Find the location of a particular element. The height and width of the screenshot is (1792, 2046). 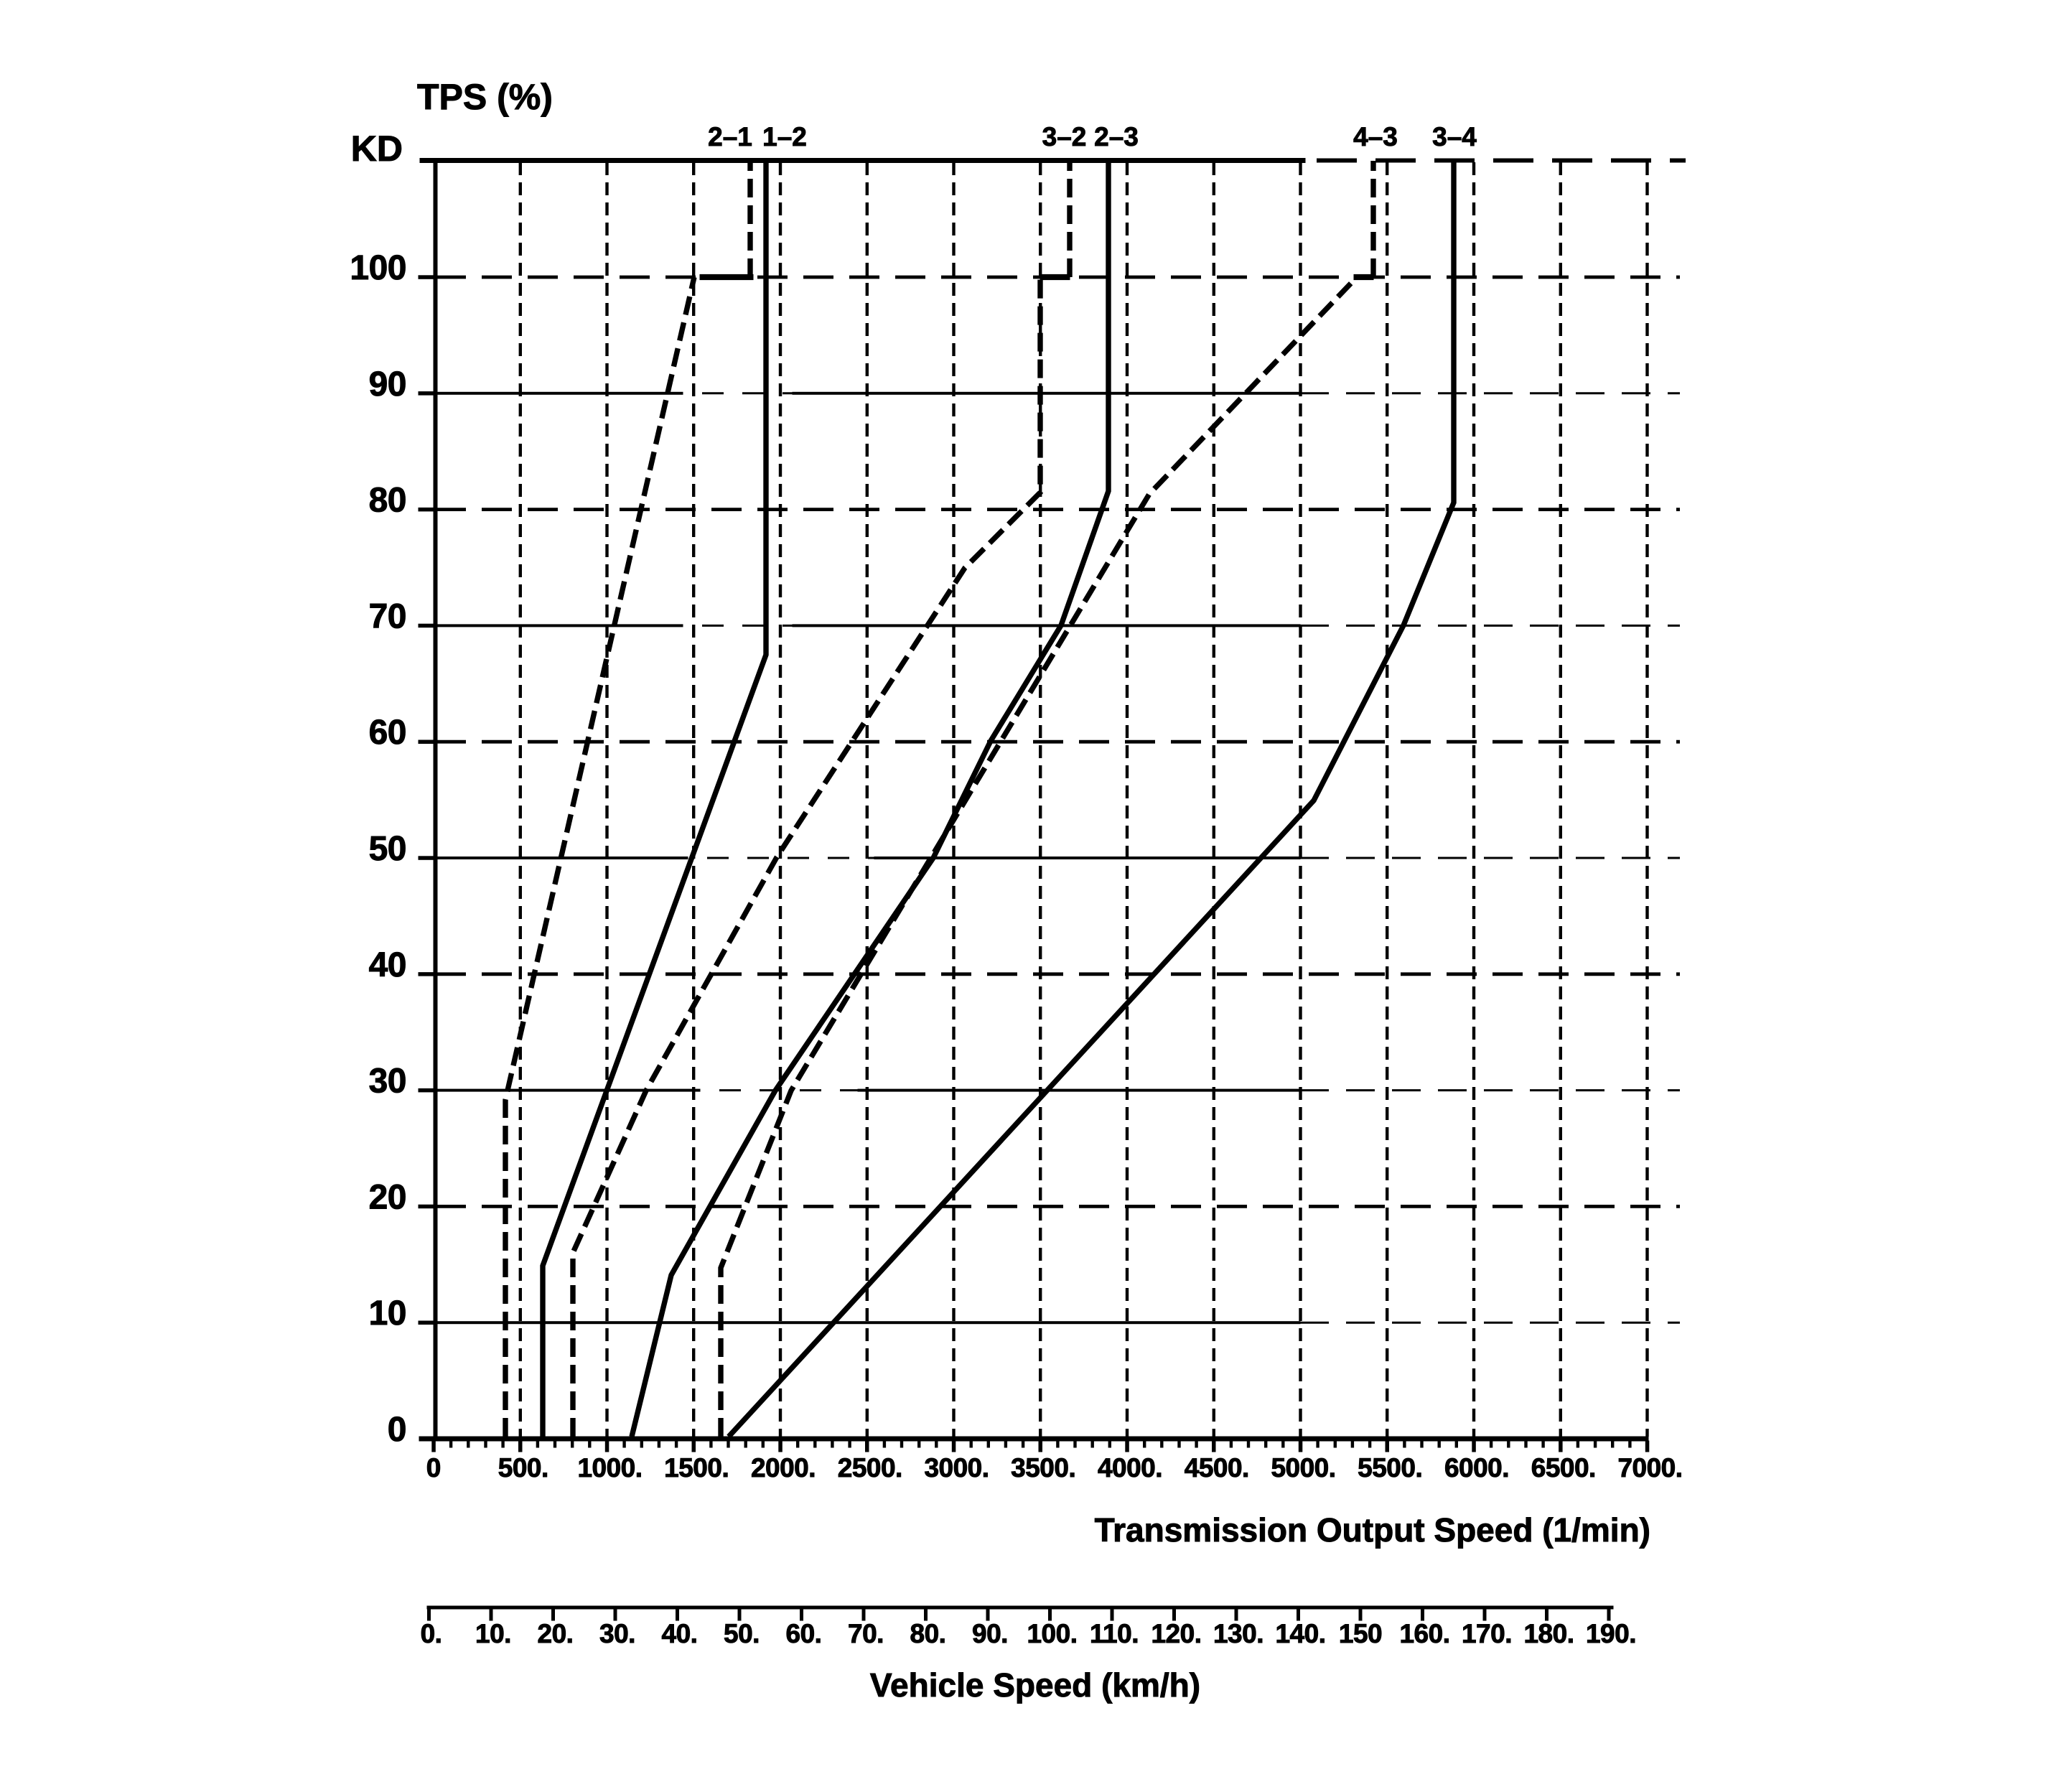

svg-text: 90 is located at coordinates (388, 384).